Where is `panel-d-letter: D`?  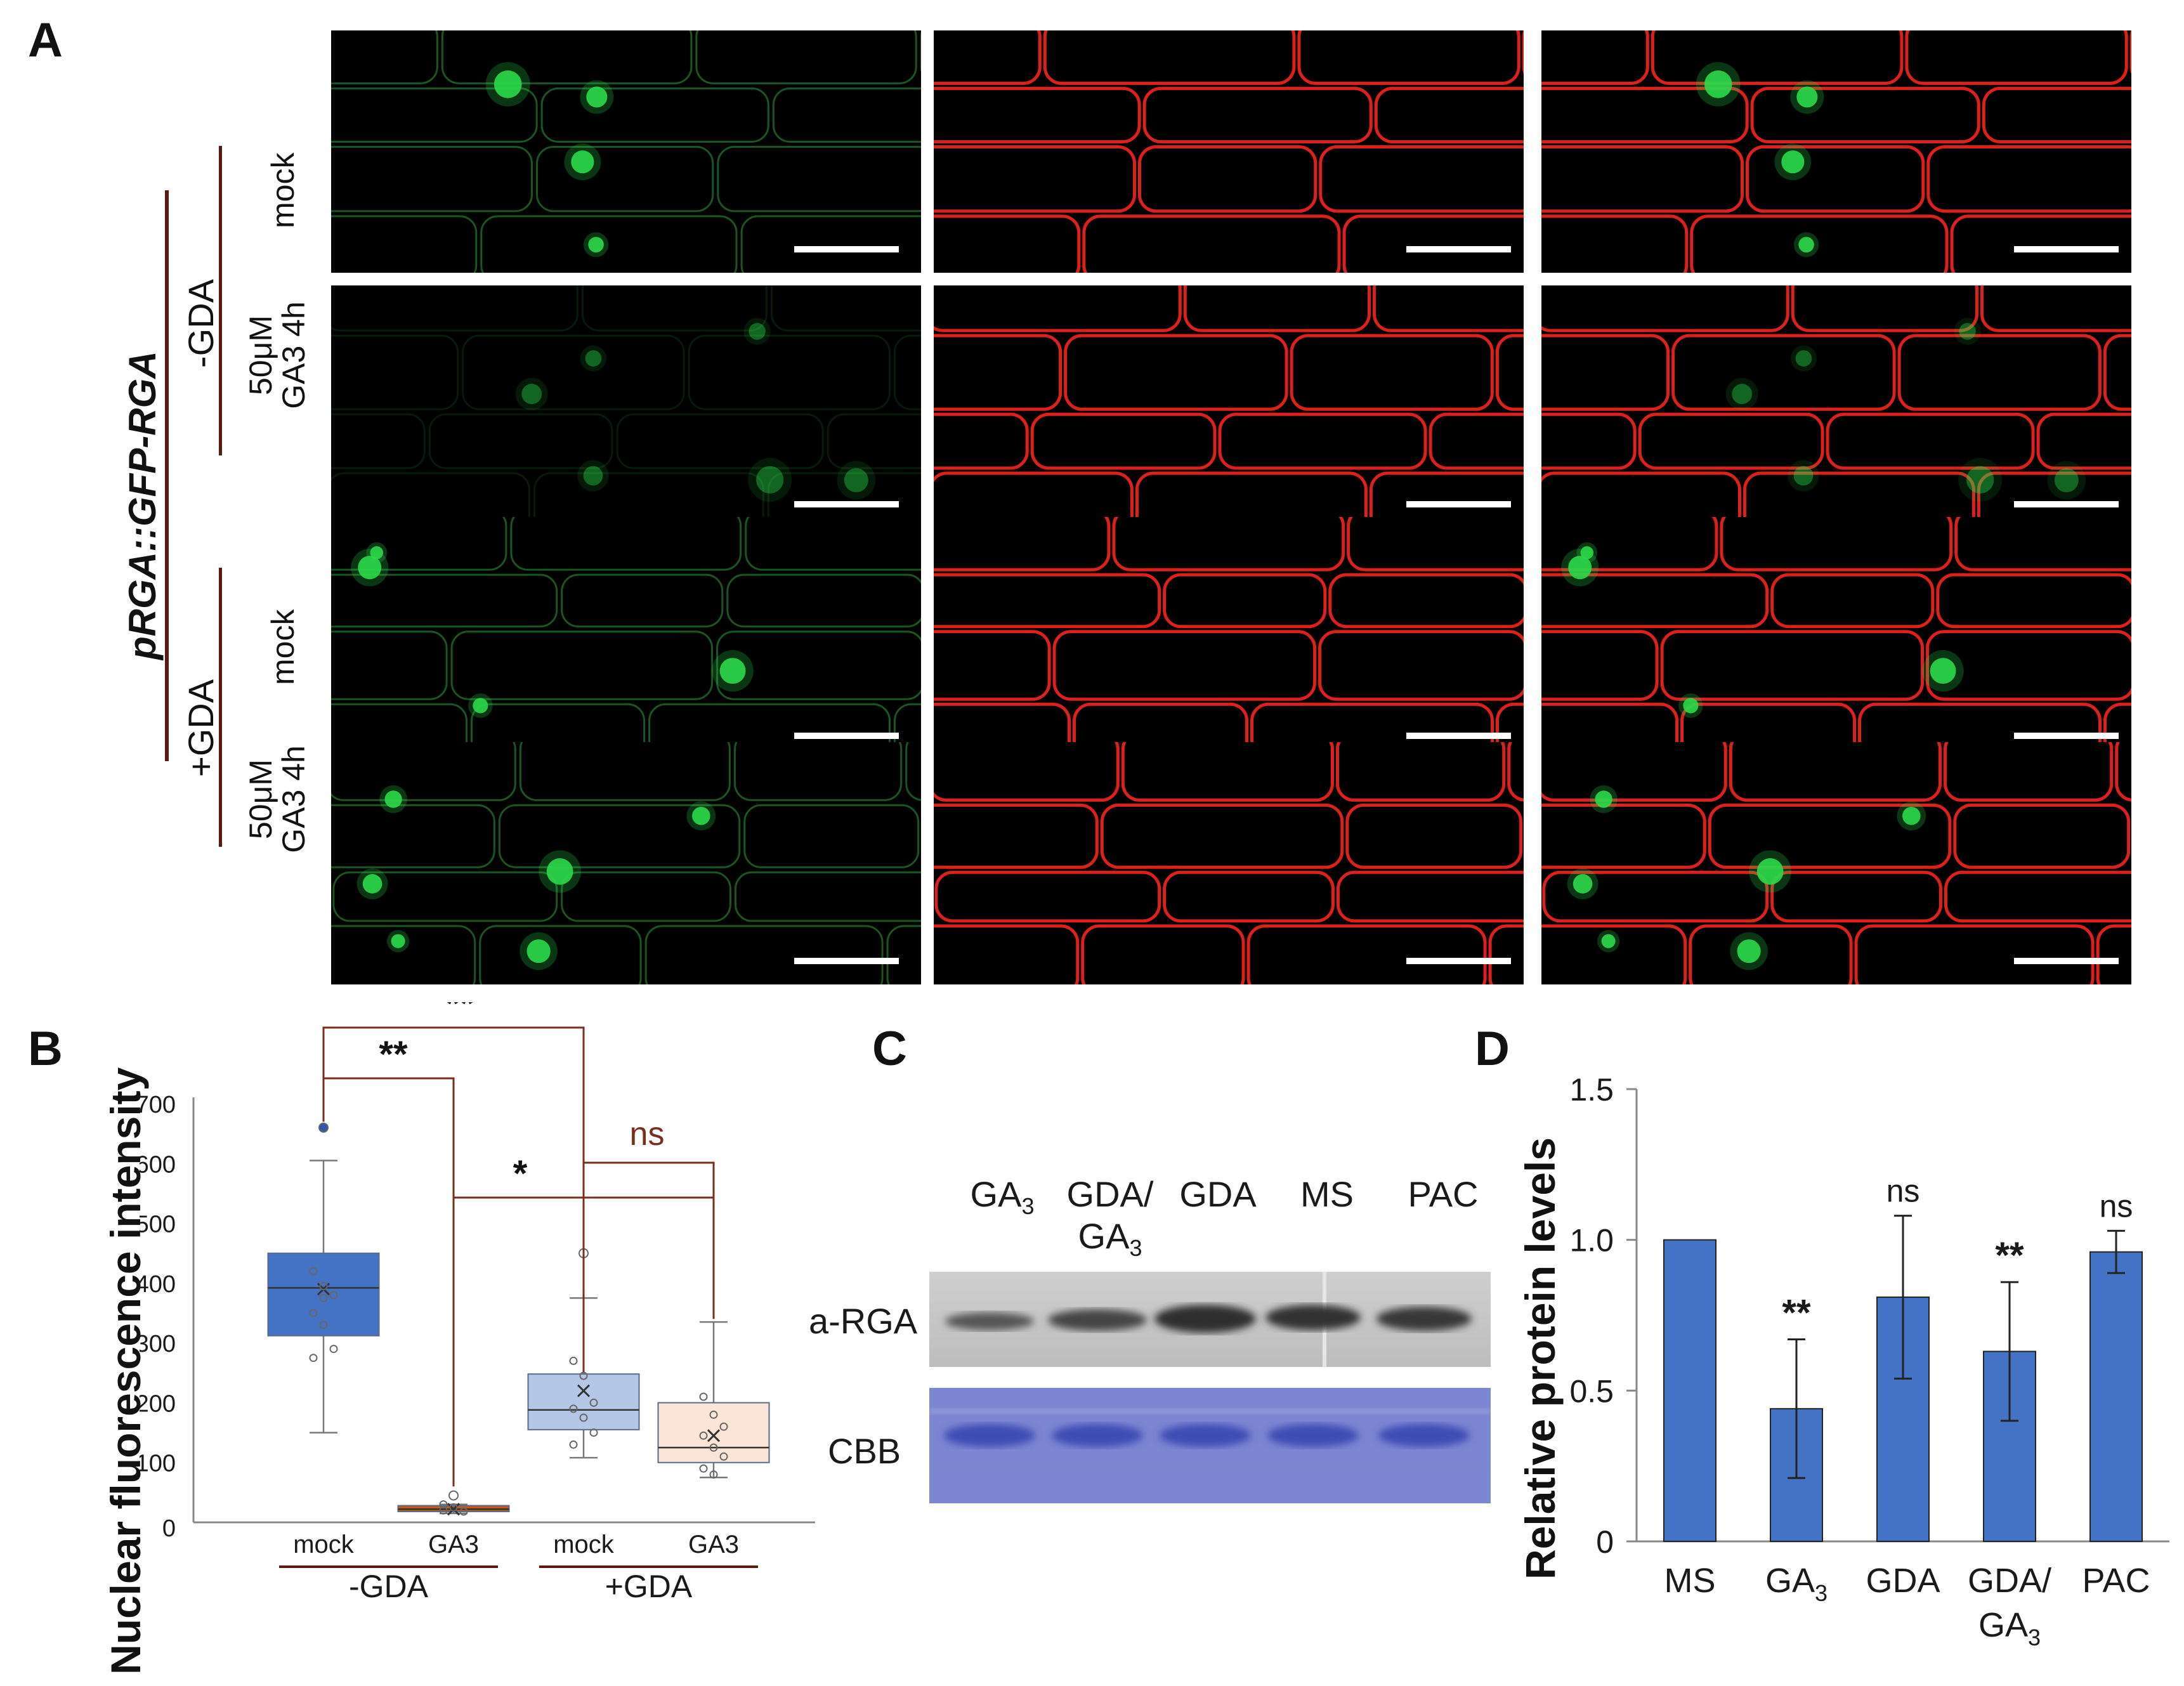 panel-d-letter: D is located at coordinates (1492, 1049).